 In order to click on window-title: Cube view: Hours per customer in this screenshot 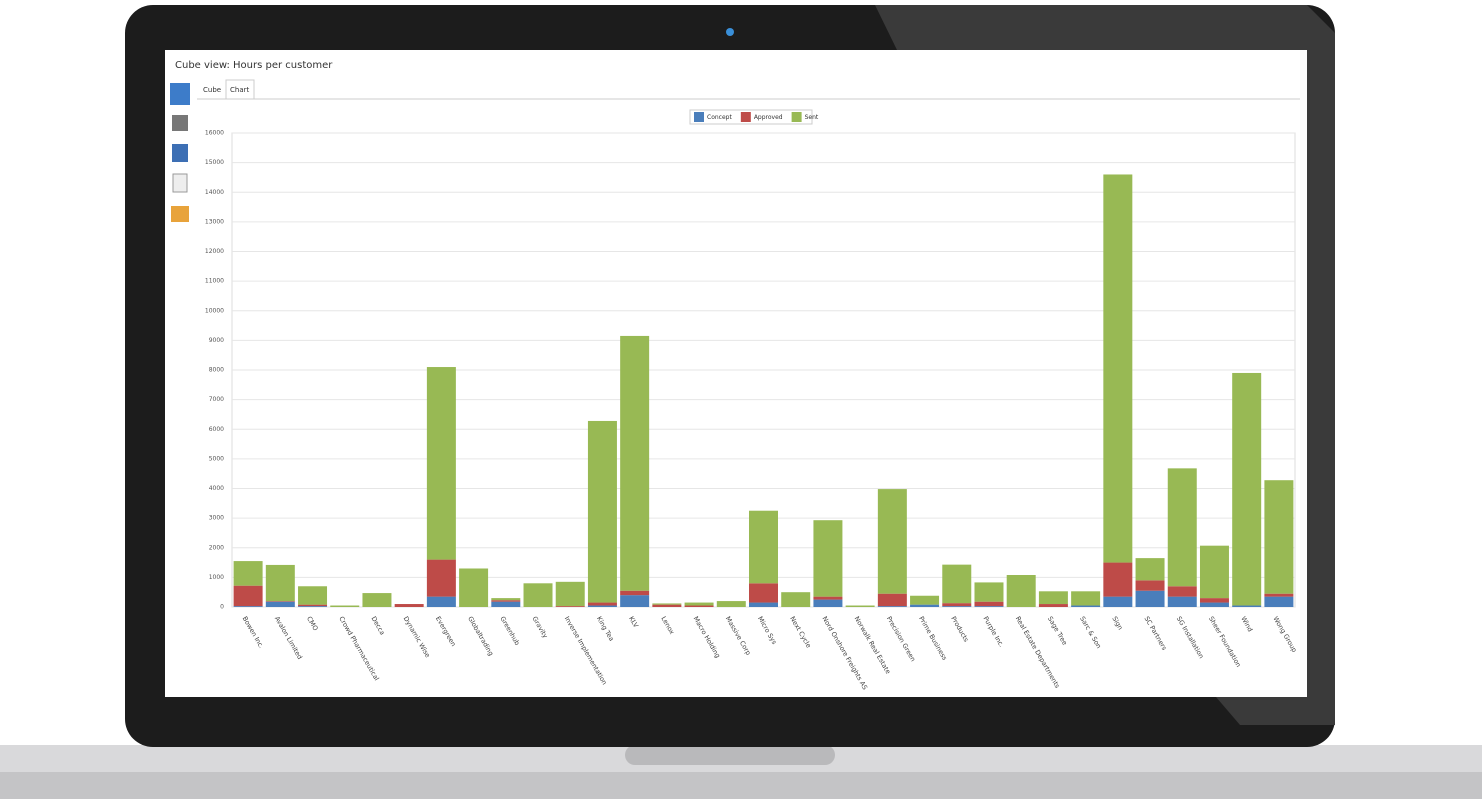, I will do `click(254, 65)`.